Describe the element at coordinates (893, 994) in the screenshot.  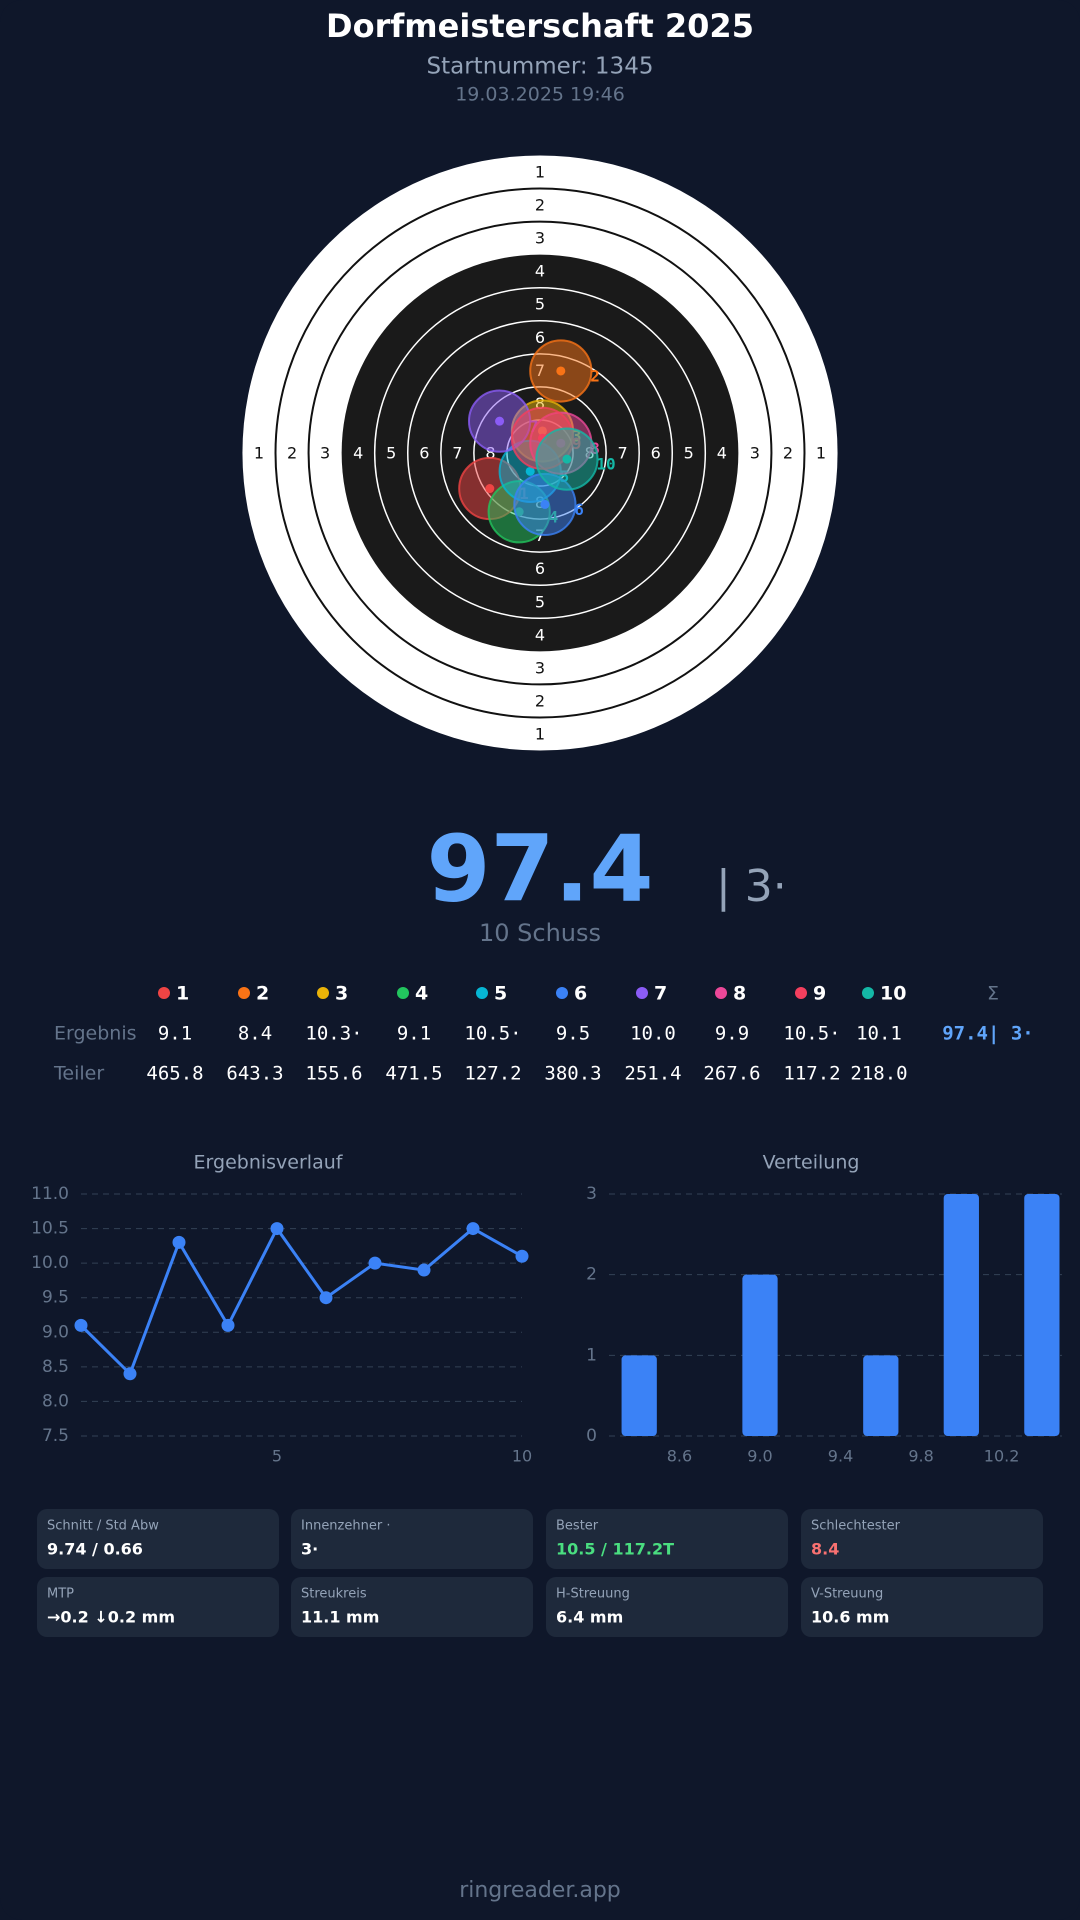
I see `column-header: 10` at that location.